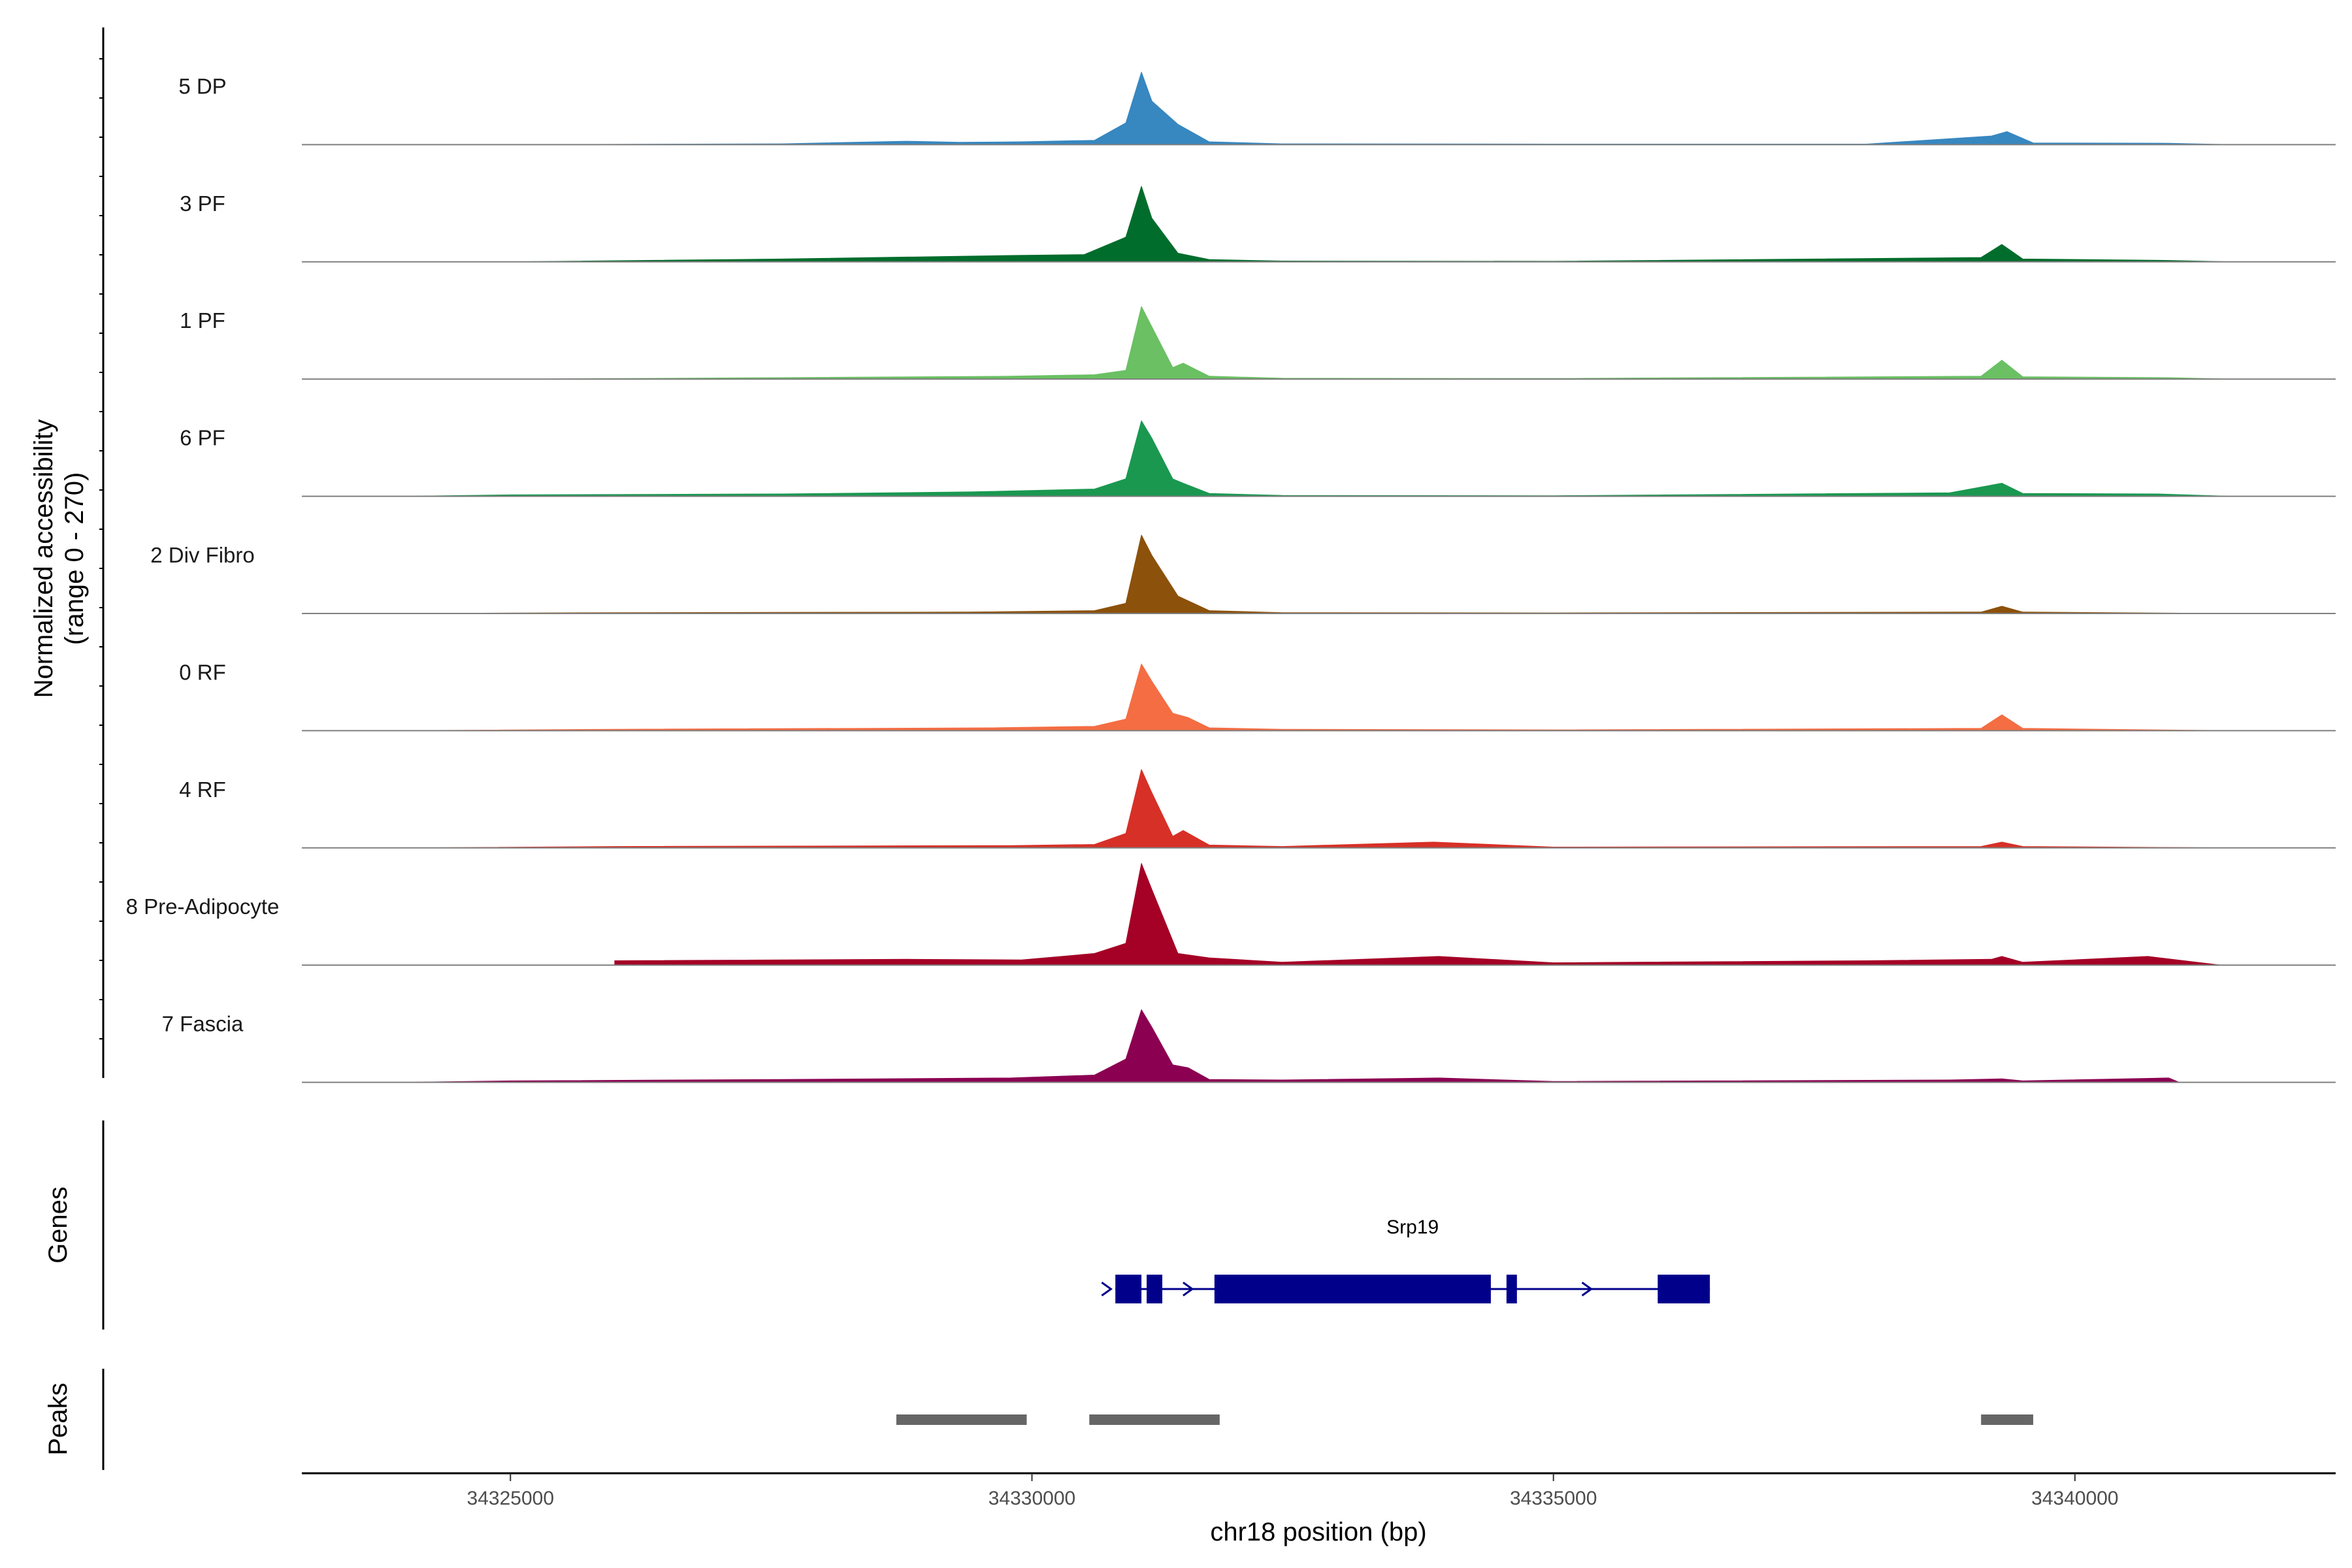 The width and height of the screenshot is (2352, 1568). What do you see at coordinates (202, 86) in the screenshot?
I see `track-label: 5 DP` at bounding box center [202, 86].